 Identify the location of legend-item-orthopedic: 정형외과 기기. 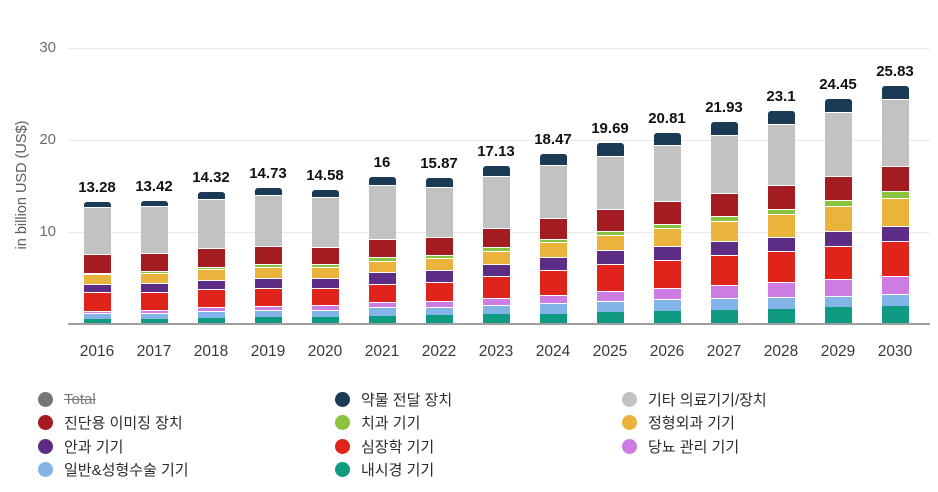
(678, 423).